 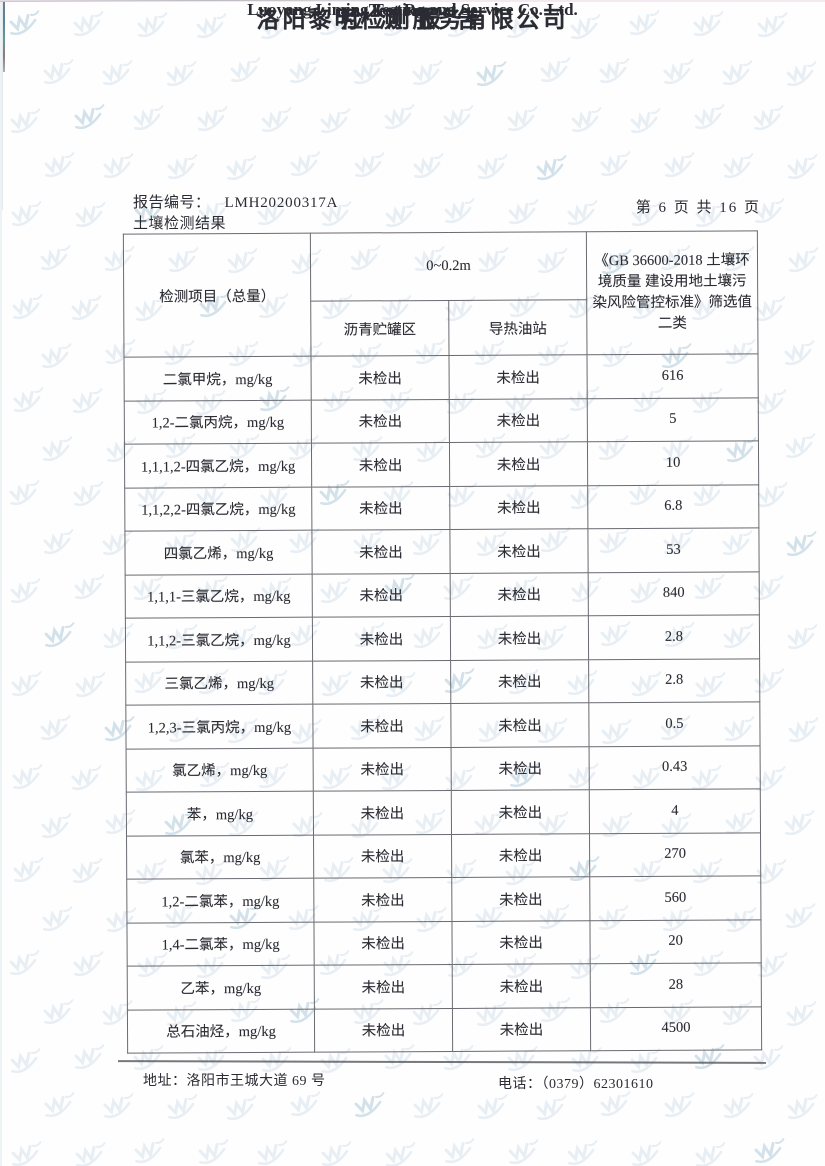 I want to click on cell-item: 1,2-二氯苯，mg/kg, so click(x=220, y=900).